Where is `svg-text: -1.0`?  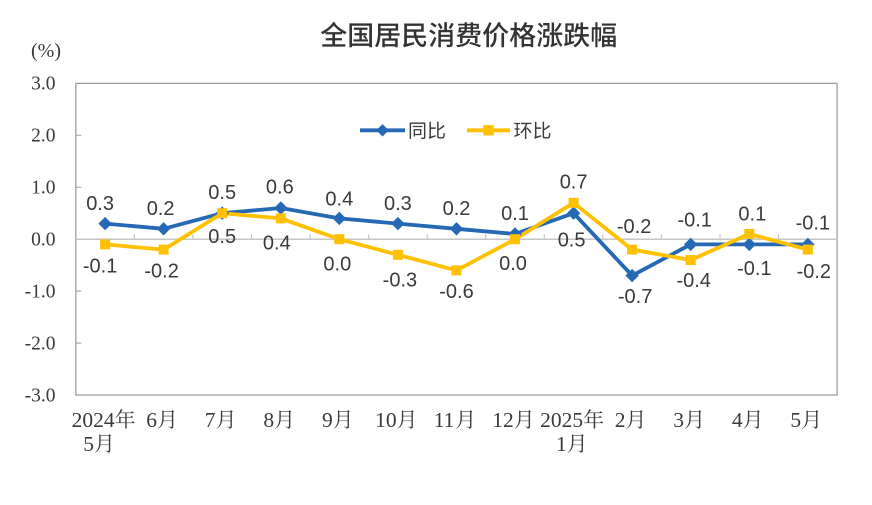 svg-text: -1.0 is located at coordinates (40, 291).